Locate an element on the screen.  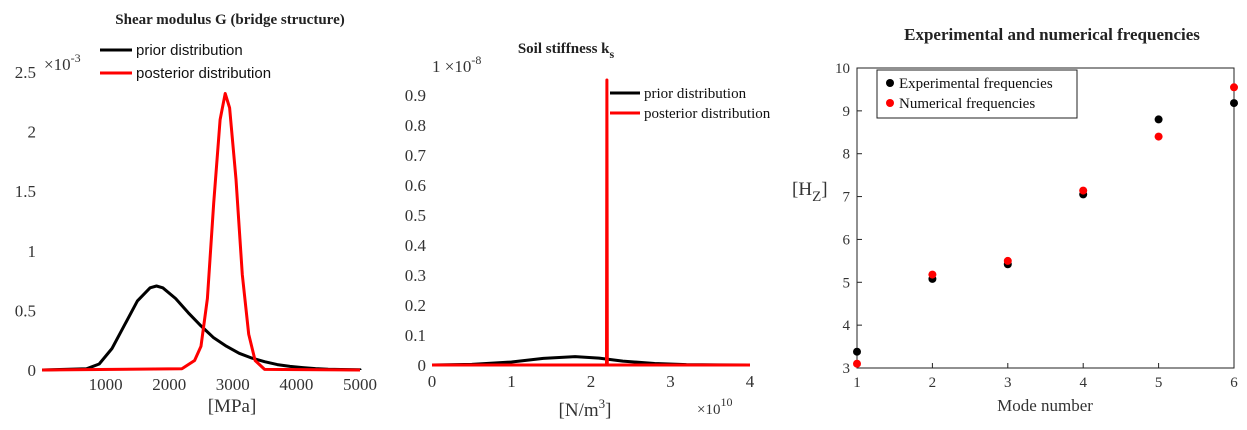
x-tick-label: 6 is located at coordinates (1234, 383).